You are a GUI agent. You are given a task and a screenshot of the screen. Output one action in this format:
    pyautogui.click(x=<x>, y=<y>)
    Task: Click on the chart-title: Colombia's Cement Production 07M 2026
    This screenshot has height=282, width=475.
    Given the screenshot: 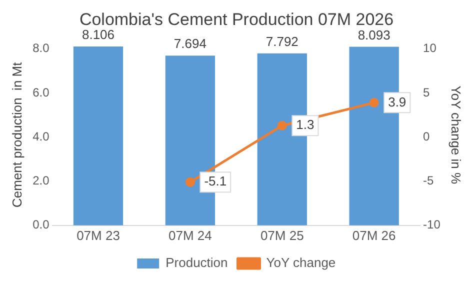 What is the action you would take?
    pyautogui.click(x=236, y=19)
    